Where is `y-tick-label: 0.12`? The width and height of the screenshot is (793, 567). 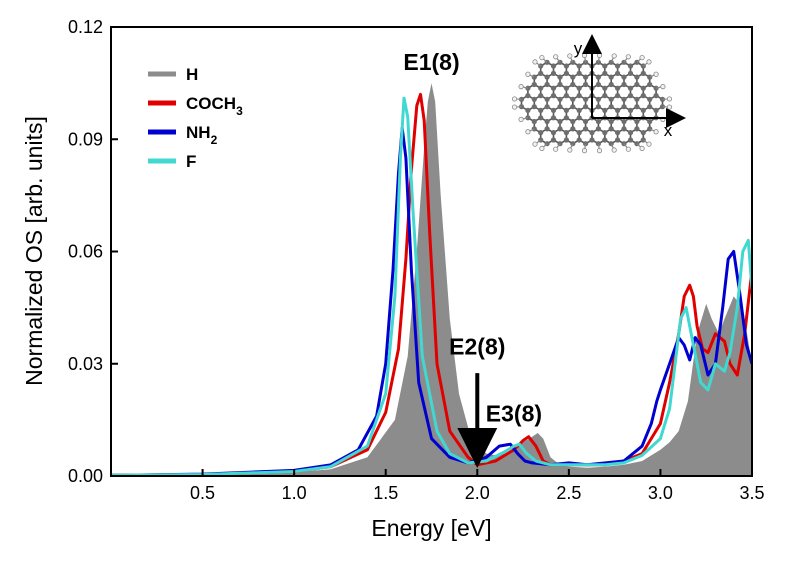
y-tick-label: 0.12 is located at coordinates (85, 27).